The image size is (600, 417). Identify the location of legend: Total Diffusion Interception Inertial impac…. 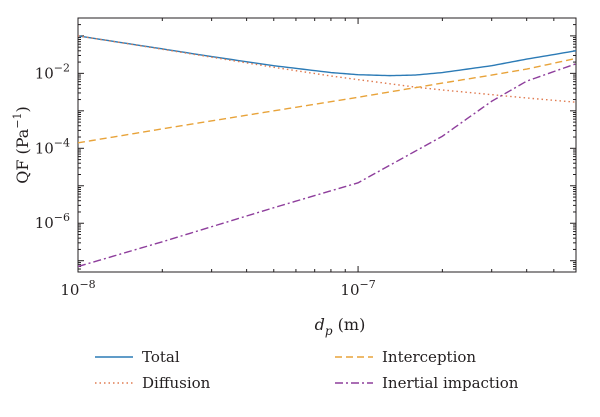
(307, 370).